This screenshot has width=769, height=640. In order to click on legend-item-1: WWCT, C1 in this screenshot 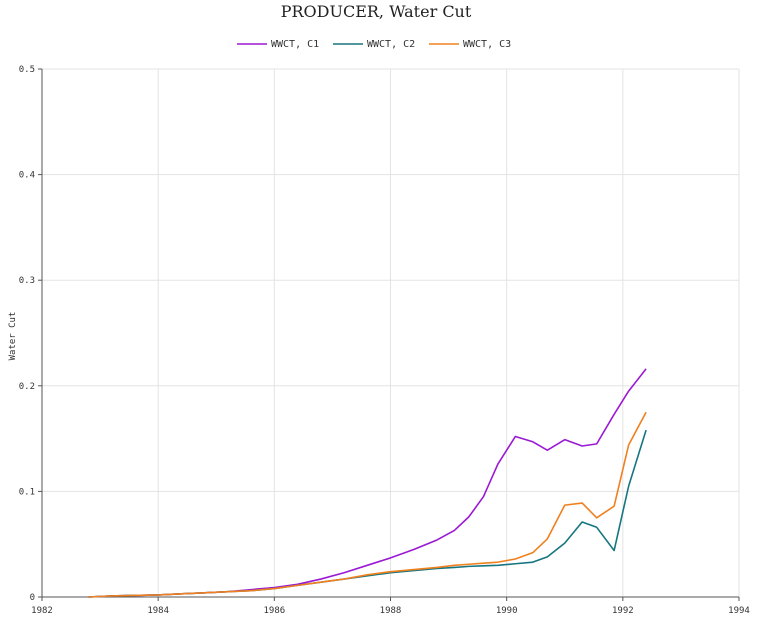, I will do `click(278, 44)`.